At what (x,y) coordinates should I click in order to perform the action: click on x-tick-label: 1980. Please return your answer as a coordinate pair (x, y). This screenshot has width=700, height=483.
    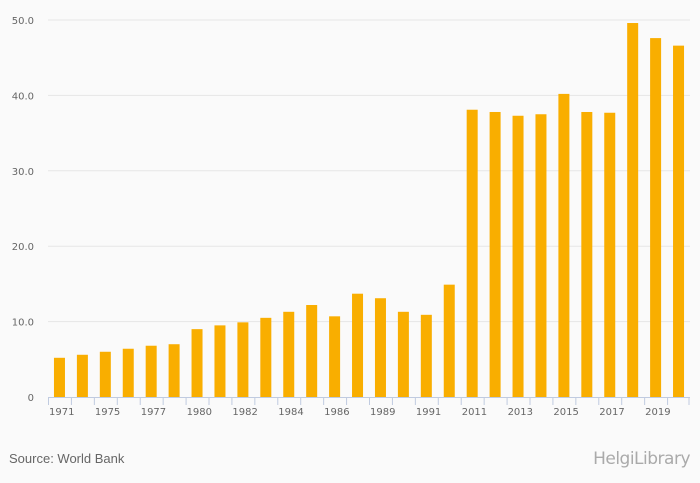
    Looking at the image, I should click on (199, 412).